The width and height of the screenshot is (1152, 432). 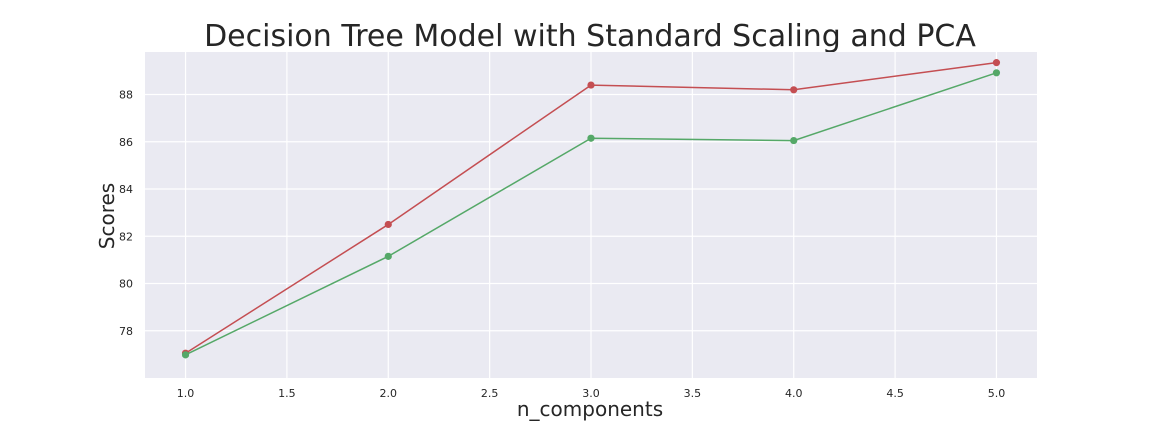 What do you see at coordinates (126, 213) in the screenshot?
I see `y-axis-ticks: 78 80 82 84 86 88` at bounding box center [126, 213].